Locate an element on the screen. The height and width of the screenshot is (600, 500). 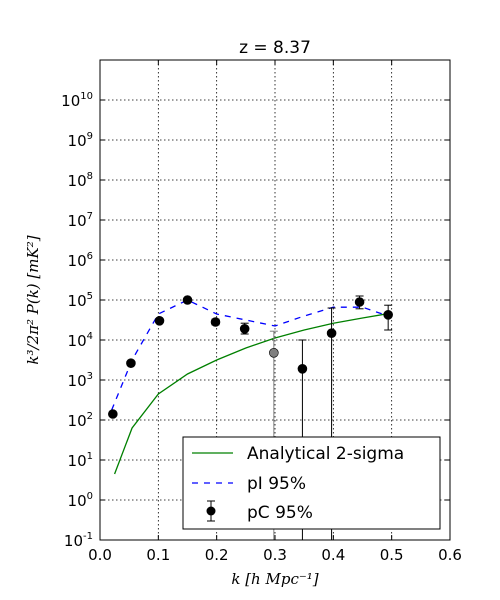
legend-swatch-pc is located at coordinates (211, 511).